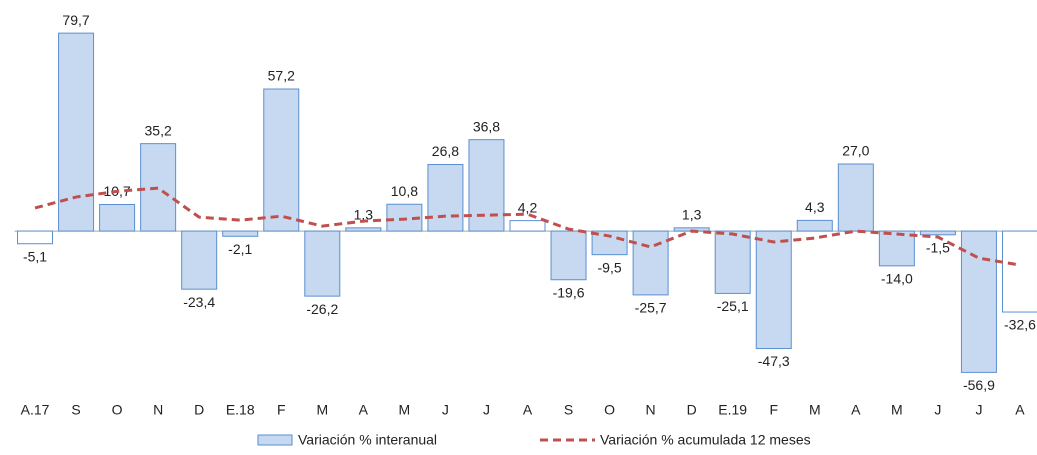 Image resolution: width=1037 pixels, height=455 pixels. What do you see at coordinates (199, 302) in the screenshot?
I see `data-label: -23,4` at bounding box center [199, 302].